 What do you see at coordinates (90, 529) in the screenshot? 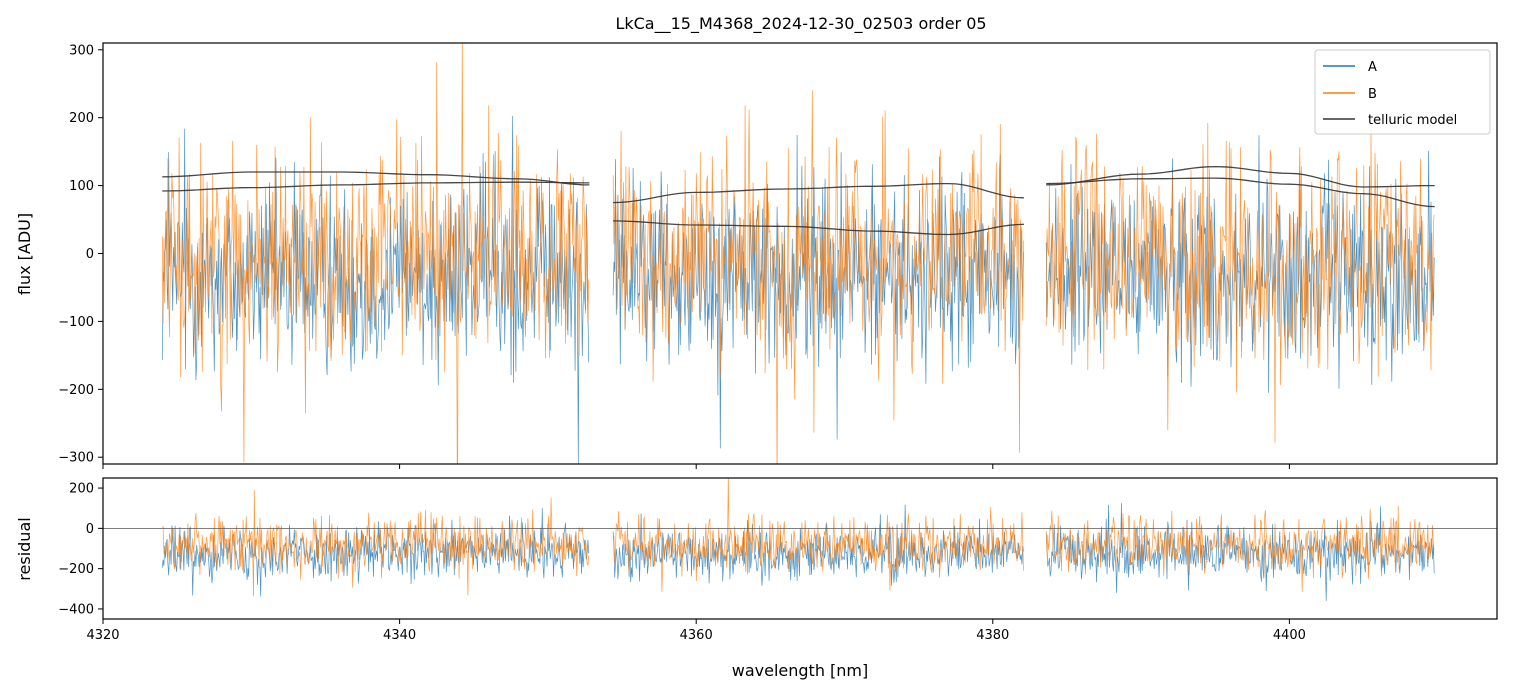
I see `residual-ytick-label: 0` at bounding box center [90, 529].